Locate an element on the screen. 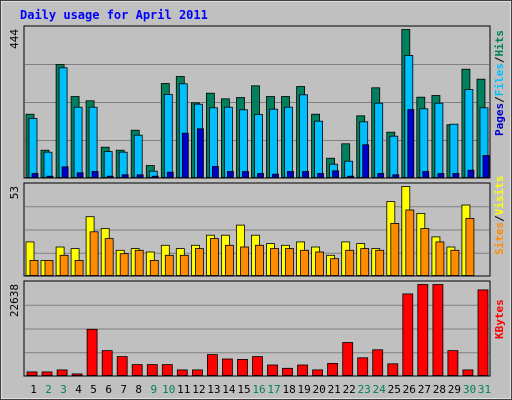 The height and width of the screenshot is (400, 512). legend-item-files: Files is located at coordinates (499, 79).